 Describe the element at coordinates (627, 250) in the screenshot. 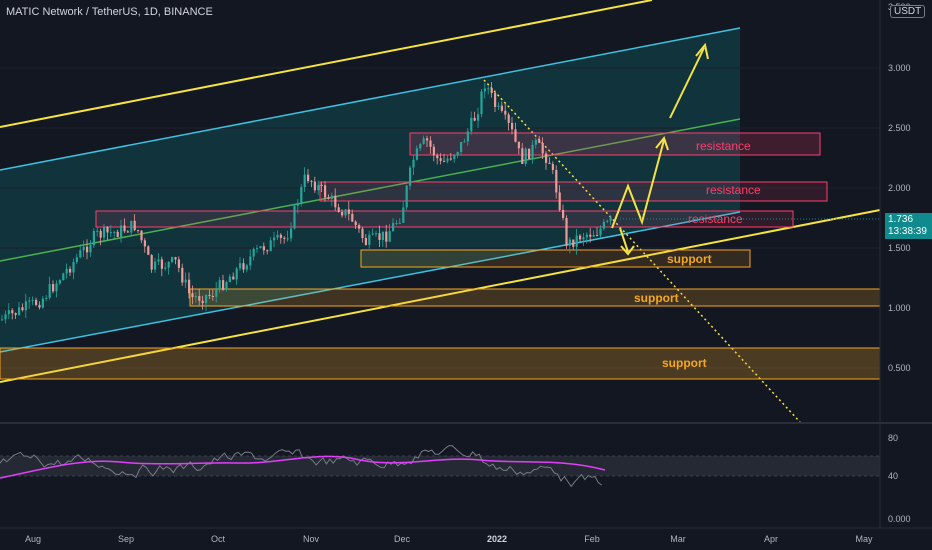

I see `short-dip-arrowhead` at that location.